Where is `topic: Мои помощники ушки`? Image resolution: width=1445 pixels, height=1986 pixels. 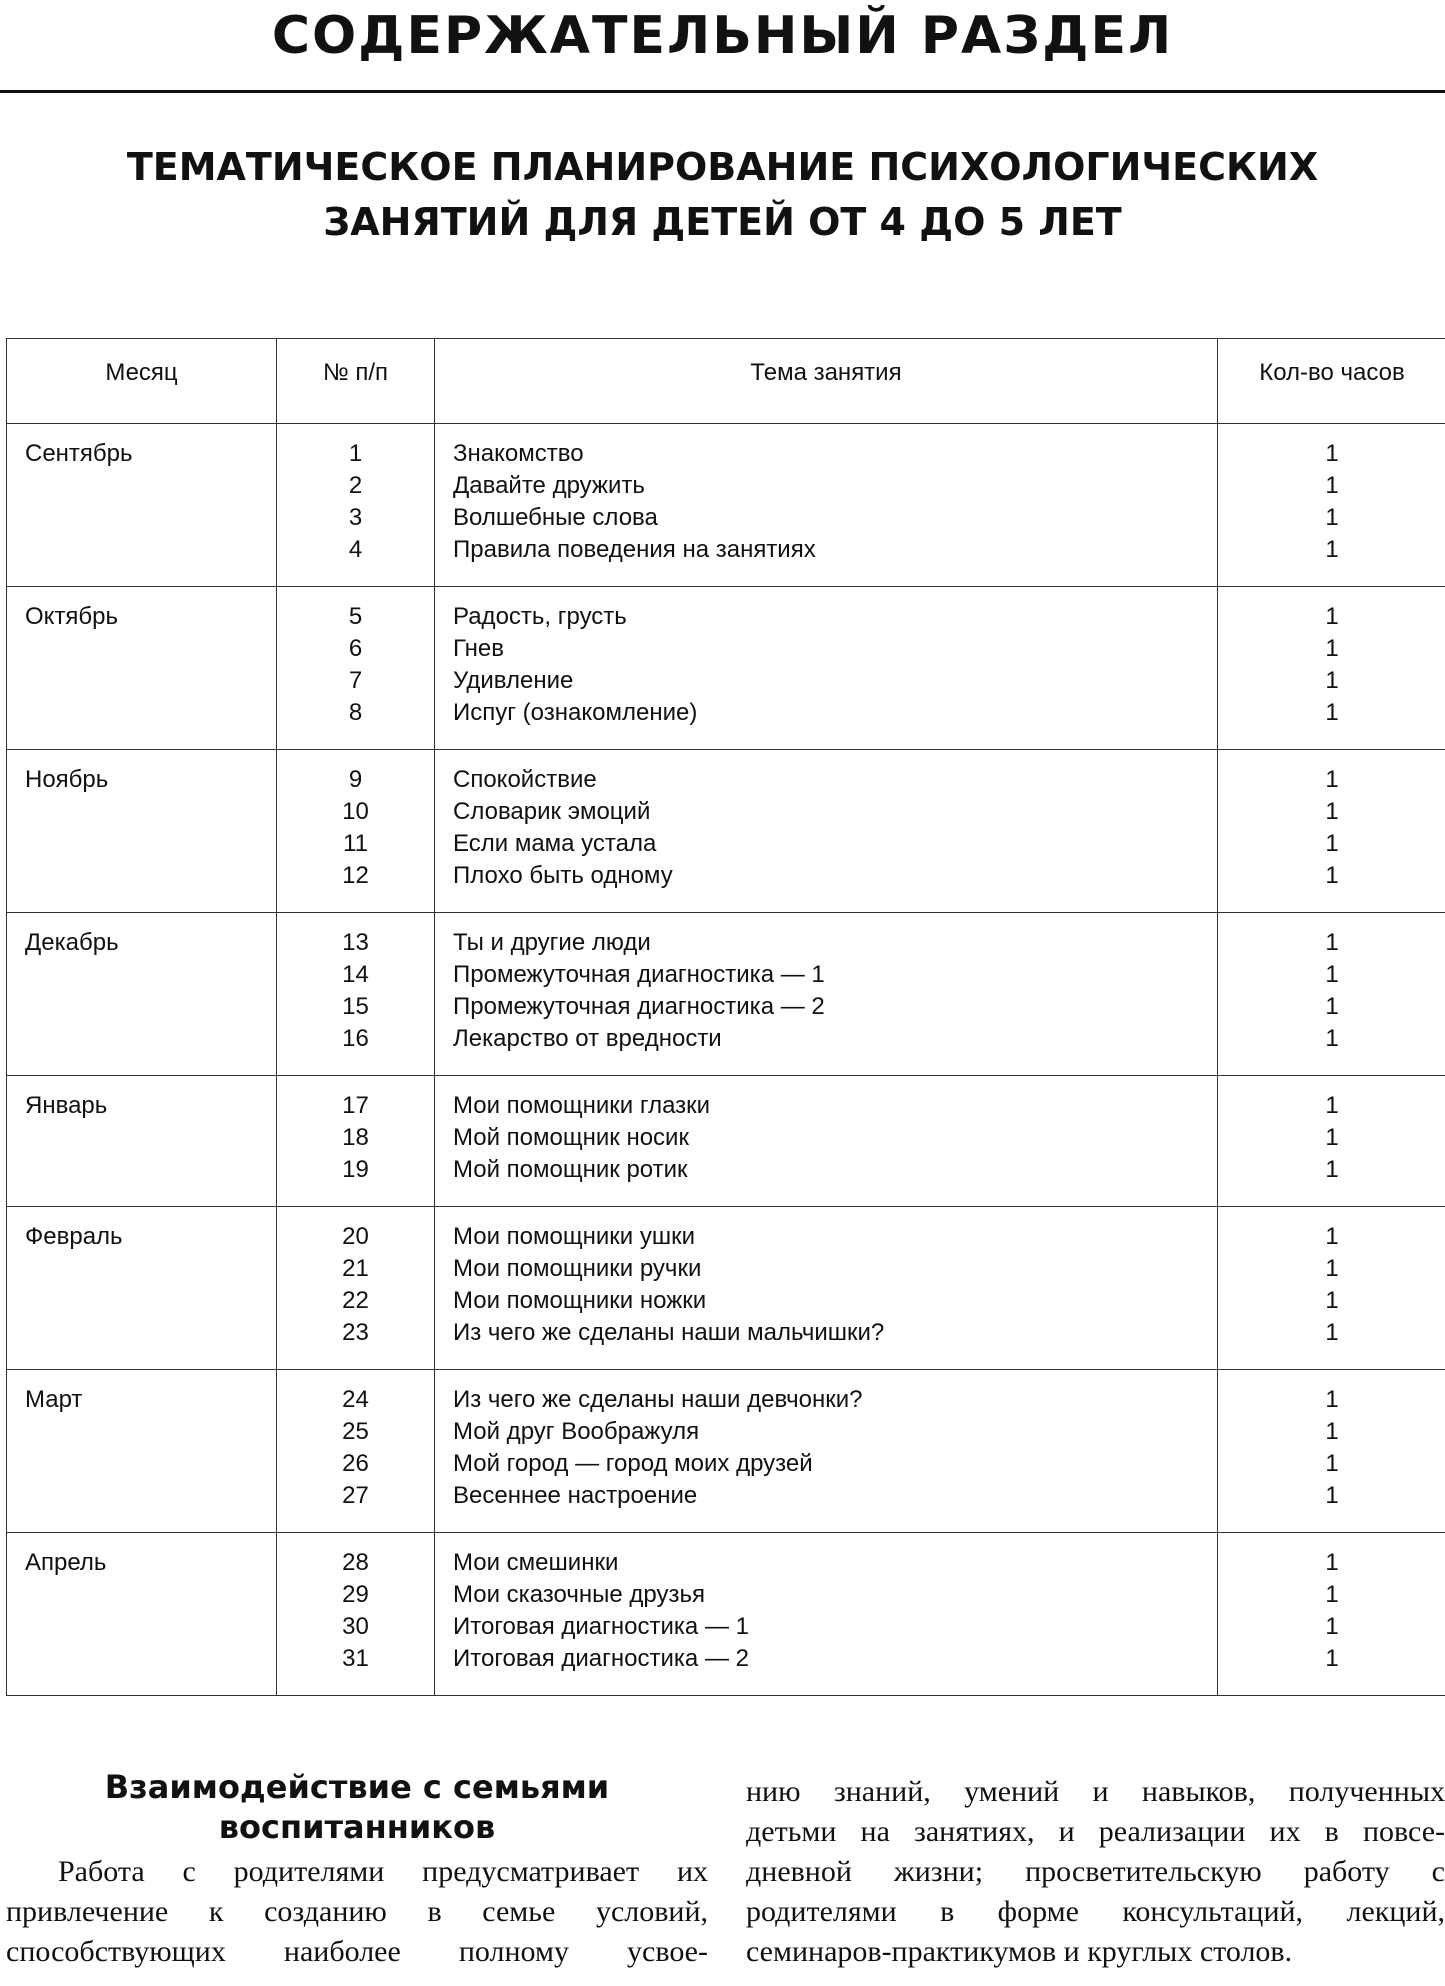
topic: Мои помощники ушки is located at coordinates (574, 1236).